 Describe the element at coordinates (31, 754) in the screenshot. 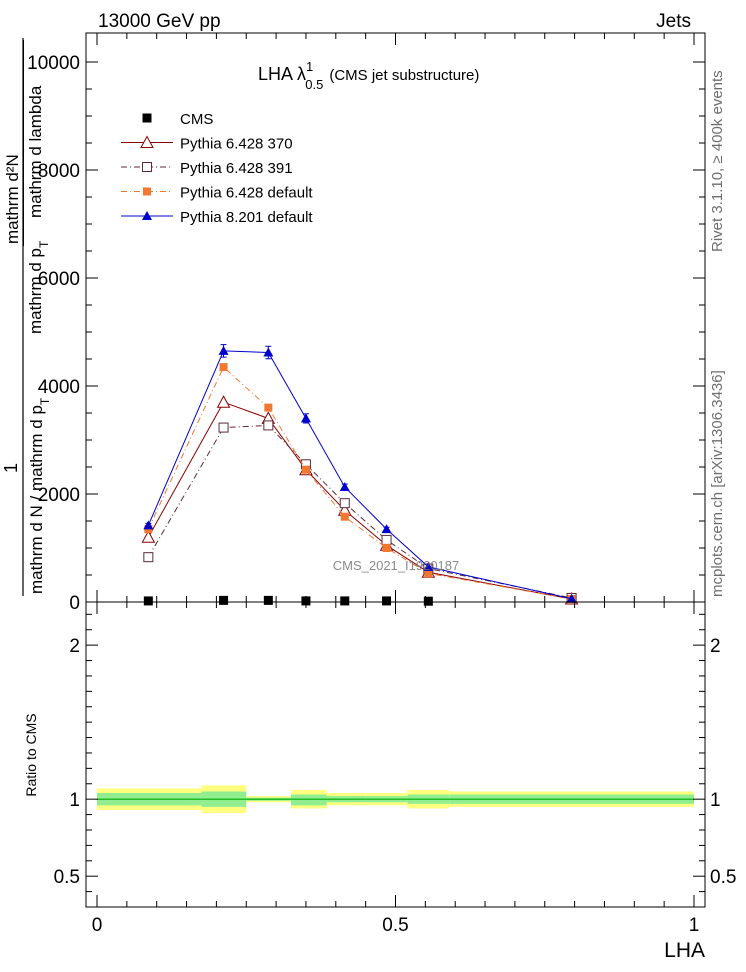

I see `ratio-ylabel: Ratio to CMS` at that location.